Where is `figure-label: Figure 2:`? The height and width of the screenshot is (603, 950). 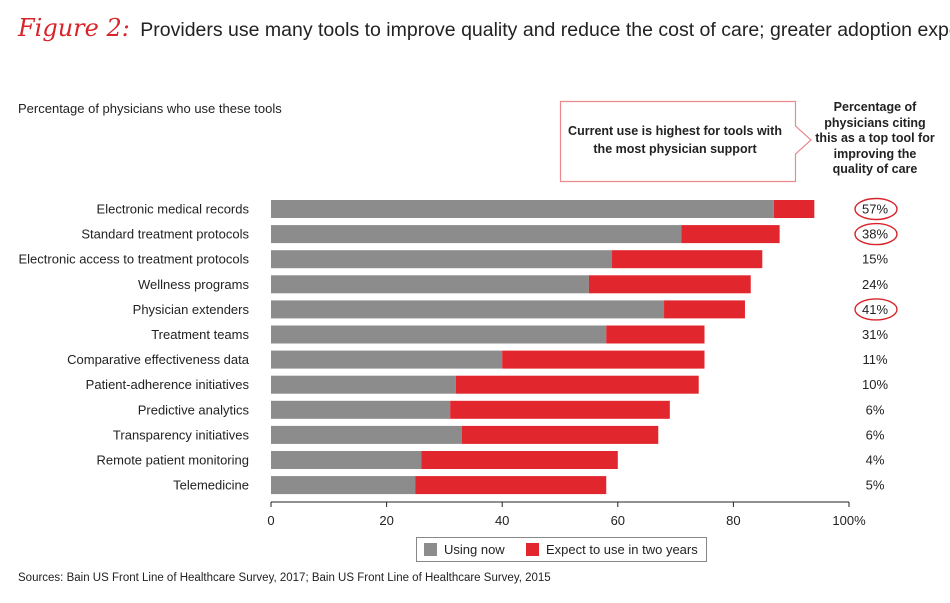 figure-label: Figure 2: is located at coordinates (74, 28).